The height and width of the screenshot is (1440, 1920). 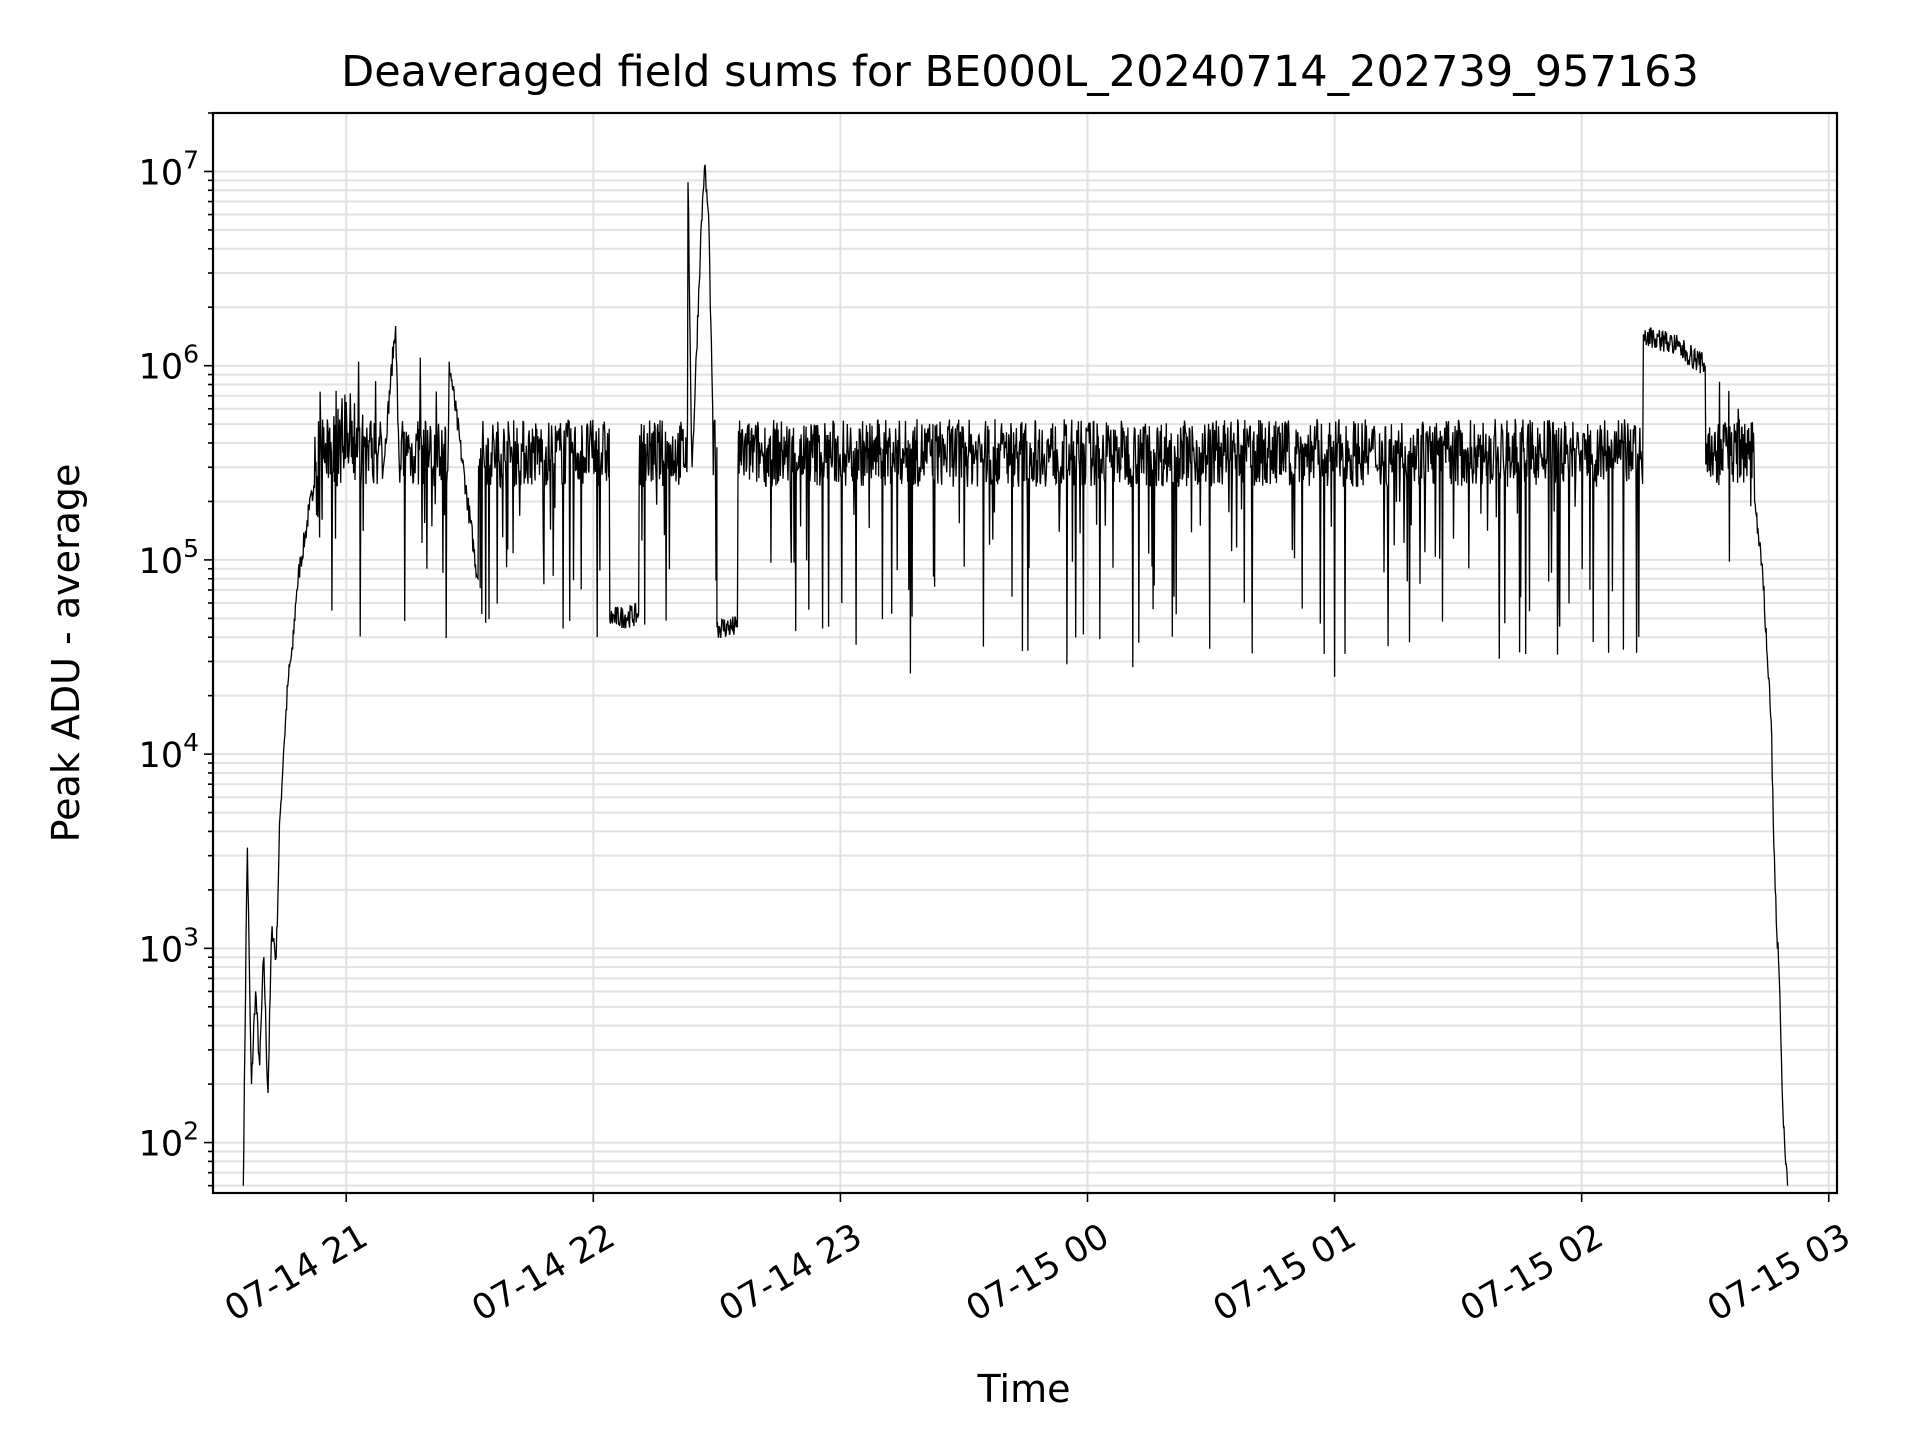 What do you see at coordinates (169, 364) in the screenshot?
I see `y-tick-label: 10⁶` at bounding box center [169, 364].